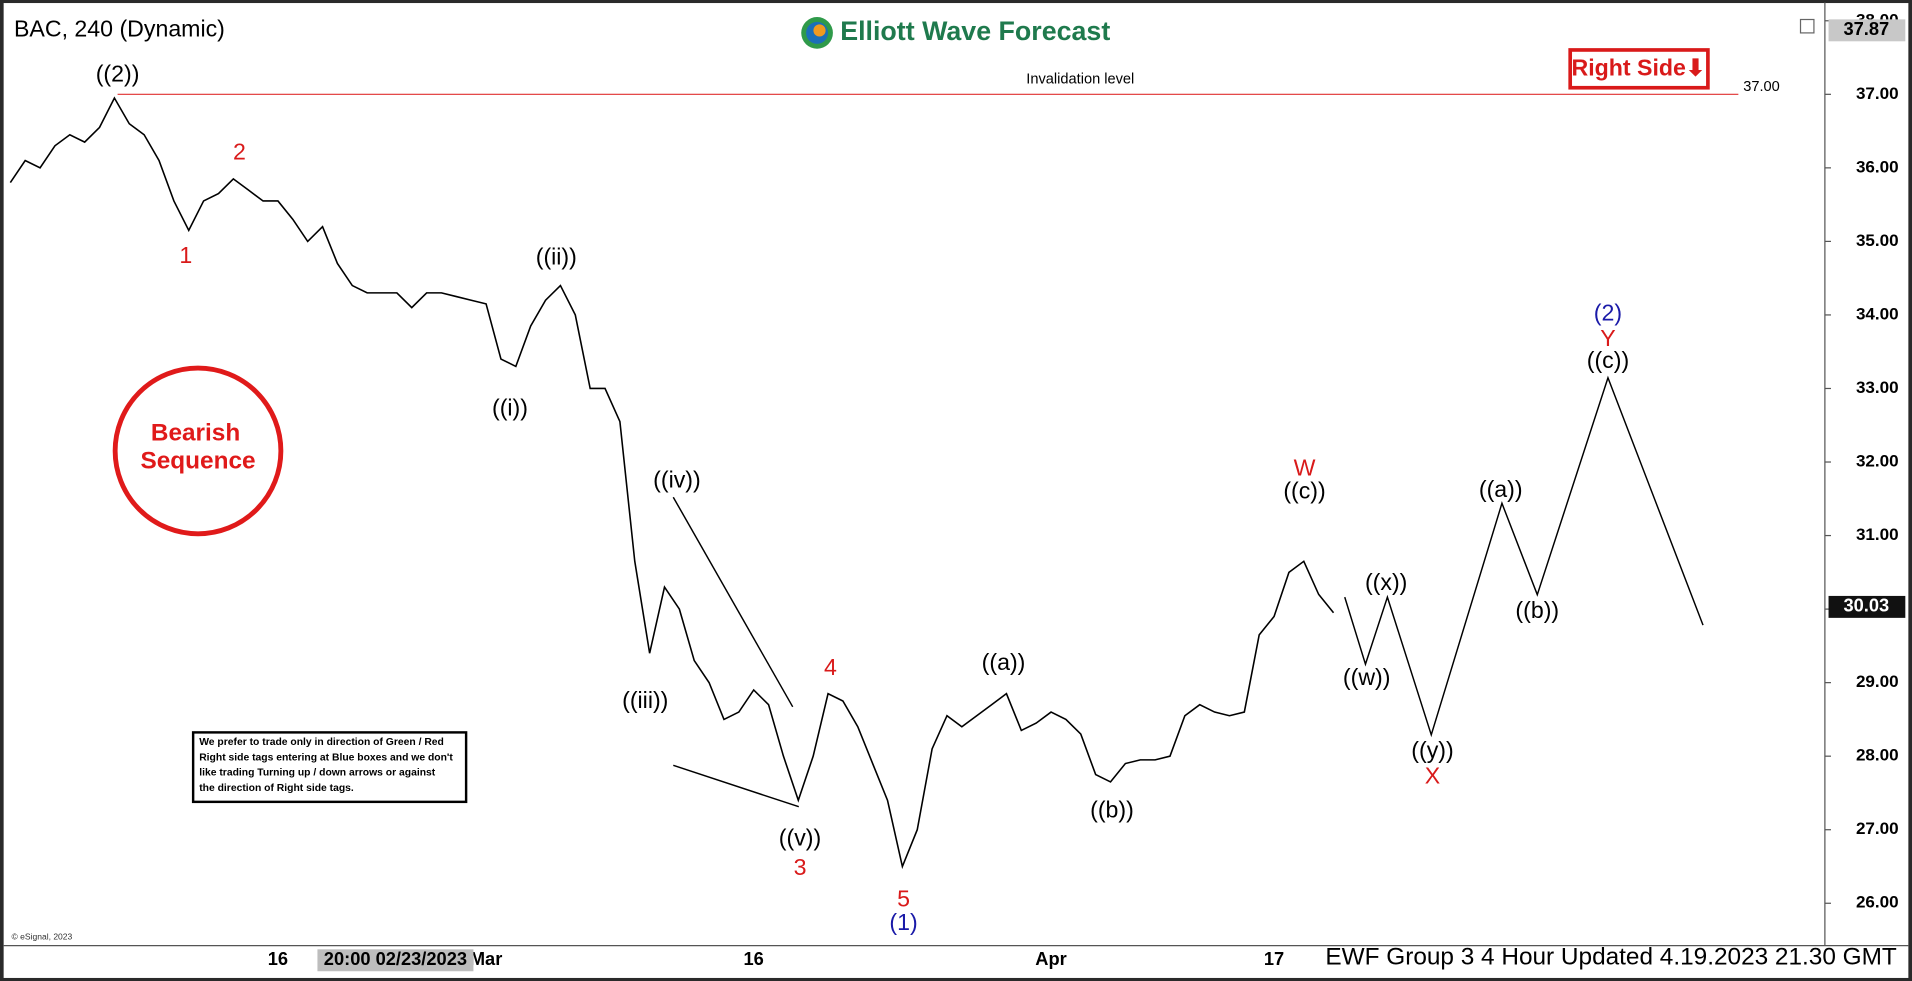  I want to click on y-tick-label: 33.00, so click(1877, 387).